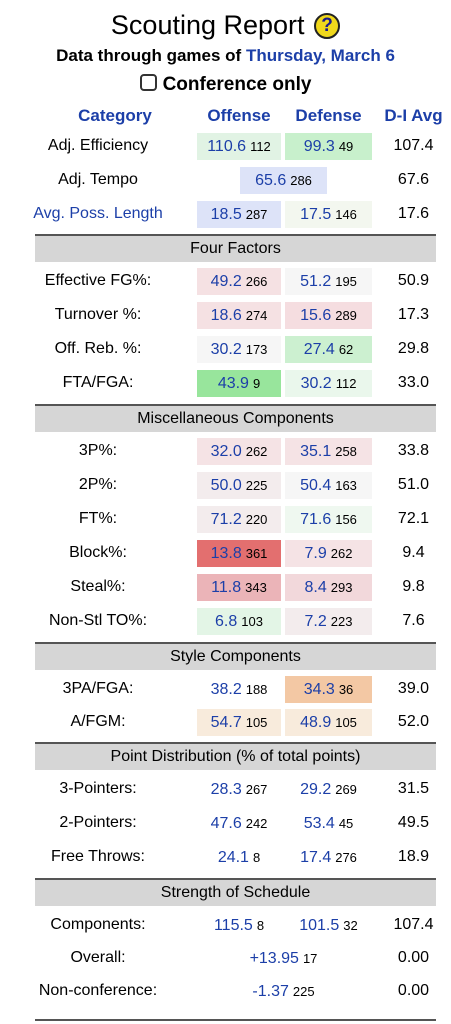 Image resolution: width=451 pixels, height=1024 pixels. What do you see at coordinates (327, 26) in the screenshot?
I see `help-icon: ?` at bounding box center [327, 26].